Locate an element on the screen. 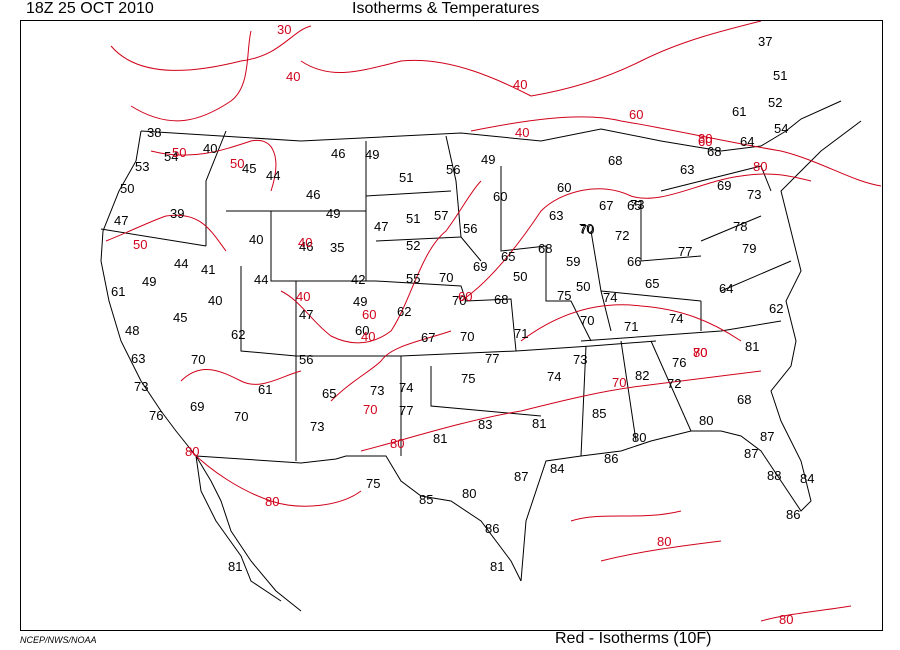 The image size is (900, 650). temperature-value: 88 is located at coordinates (774, 475).